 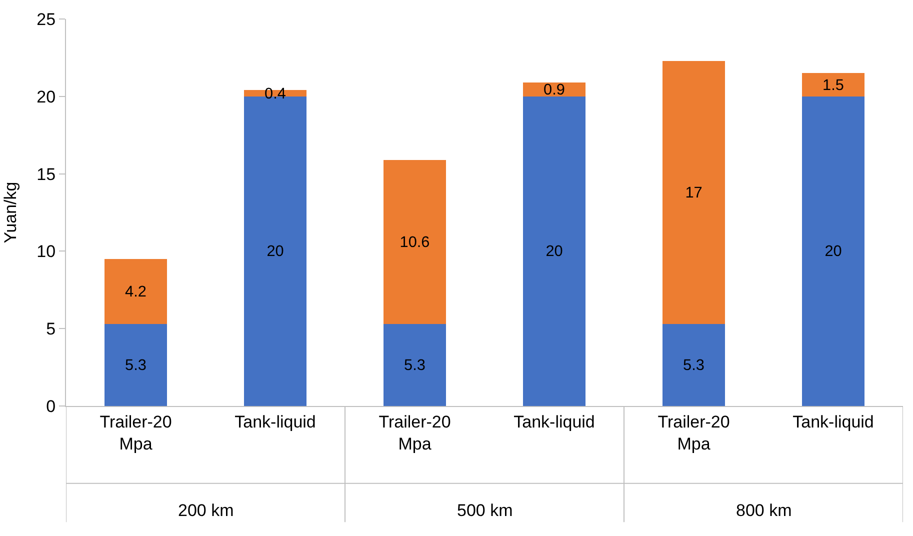 I want to click on y-tick-label: 20, so click(x=46, y=96).